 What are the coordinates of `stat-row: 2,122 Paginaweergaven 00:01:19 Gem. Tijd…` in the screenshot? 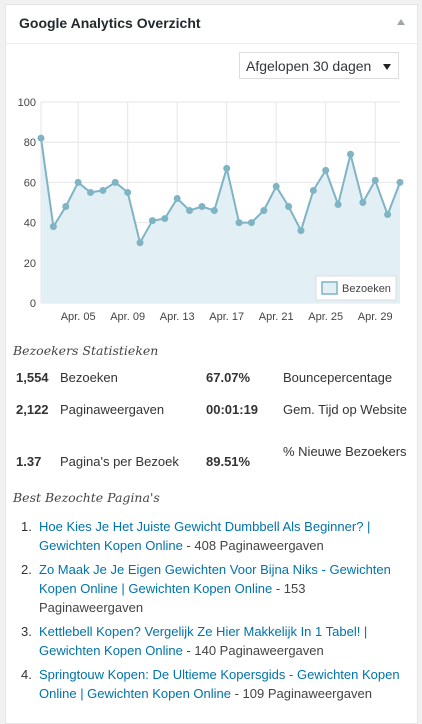 It's located at (212, 421).